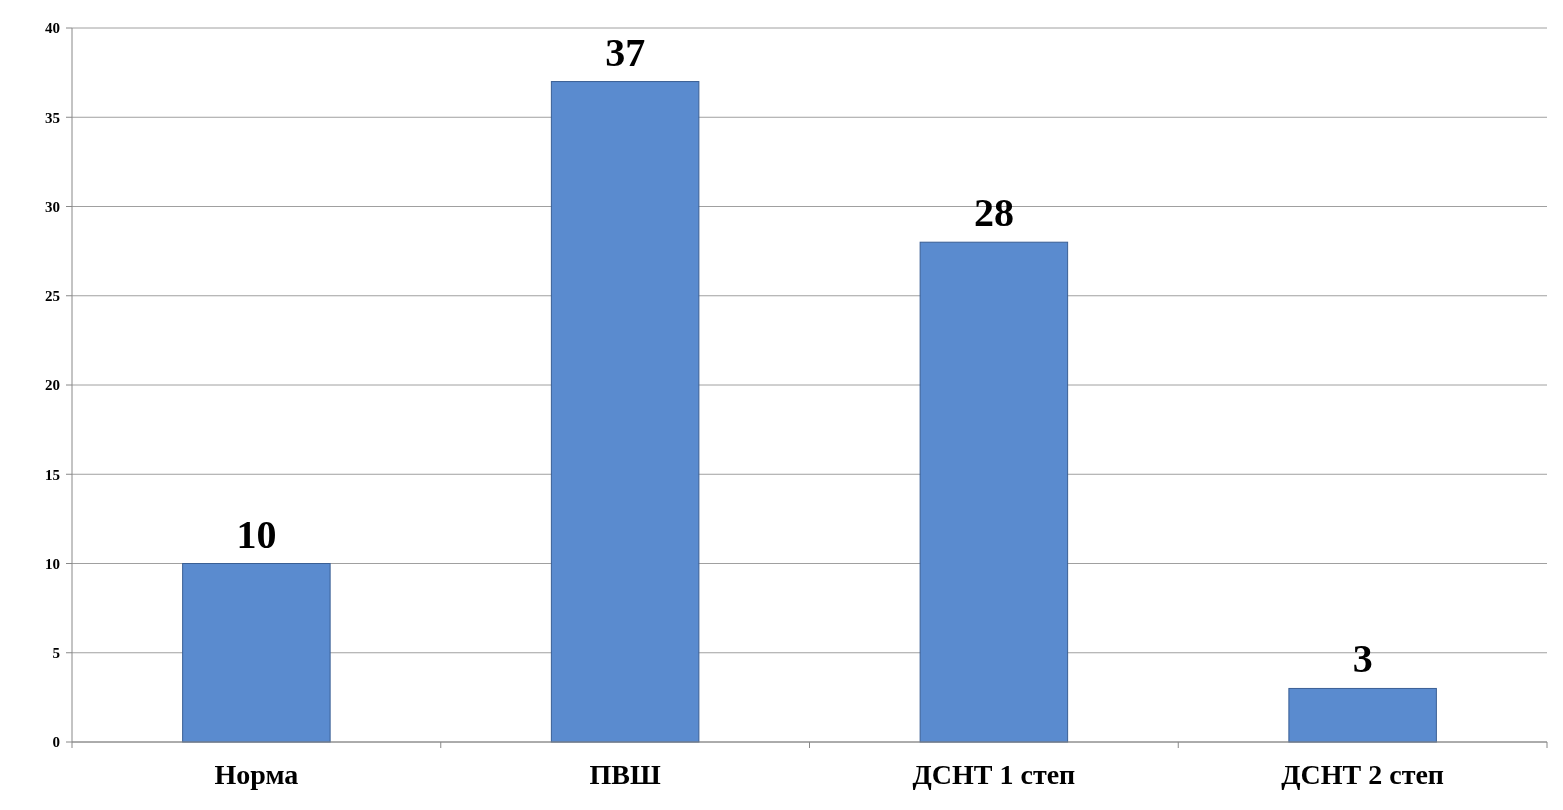 This screenshot has height=810, width=1563. Describe the element at coordinates (56, 653) in the screenshot. I see `y-tick-label: 5` at that location.